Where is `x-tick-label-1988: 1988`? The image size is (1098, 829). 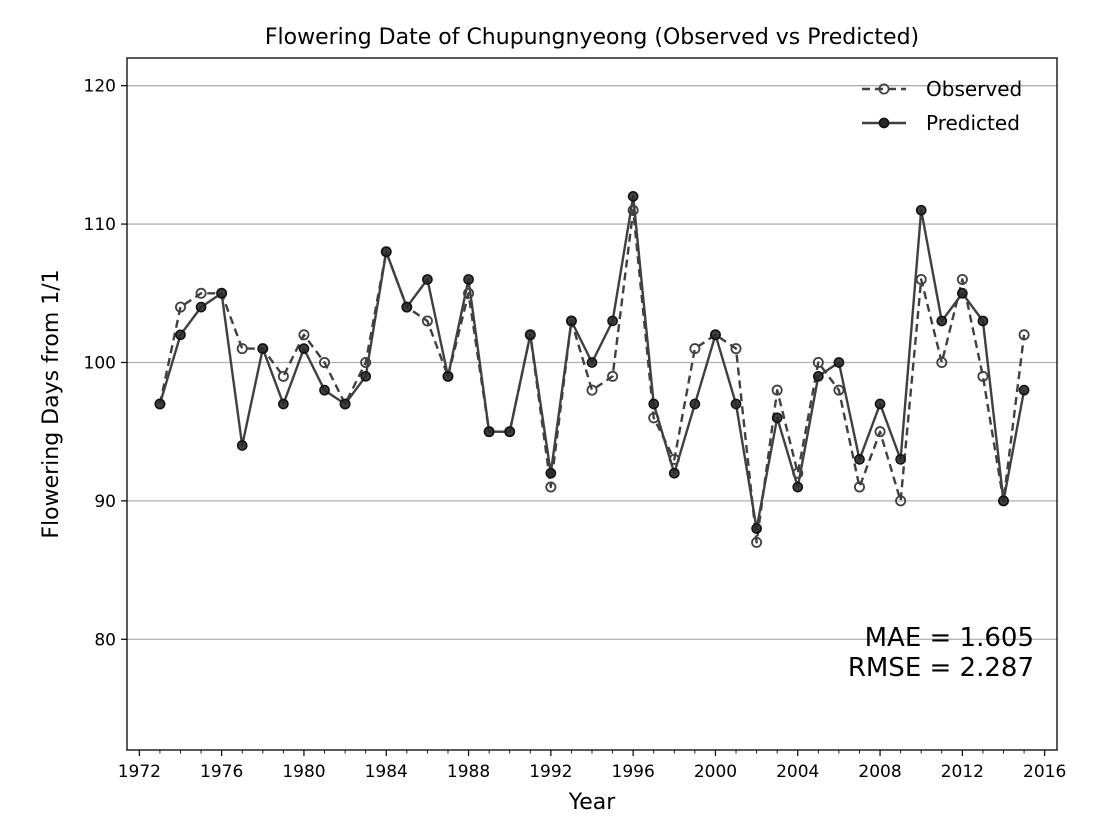
x-tick-label-1988: 1988 is located at coordinates (468, 772).